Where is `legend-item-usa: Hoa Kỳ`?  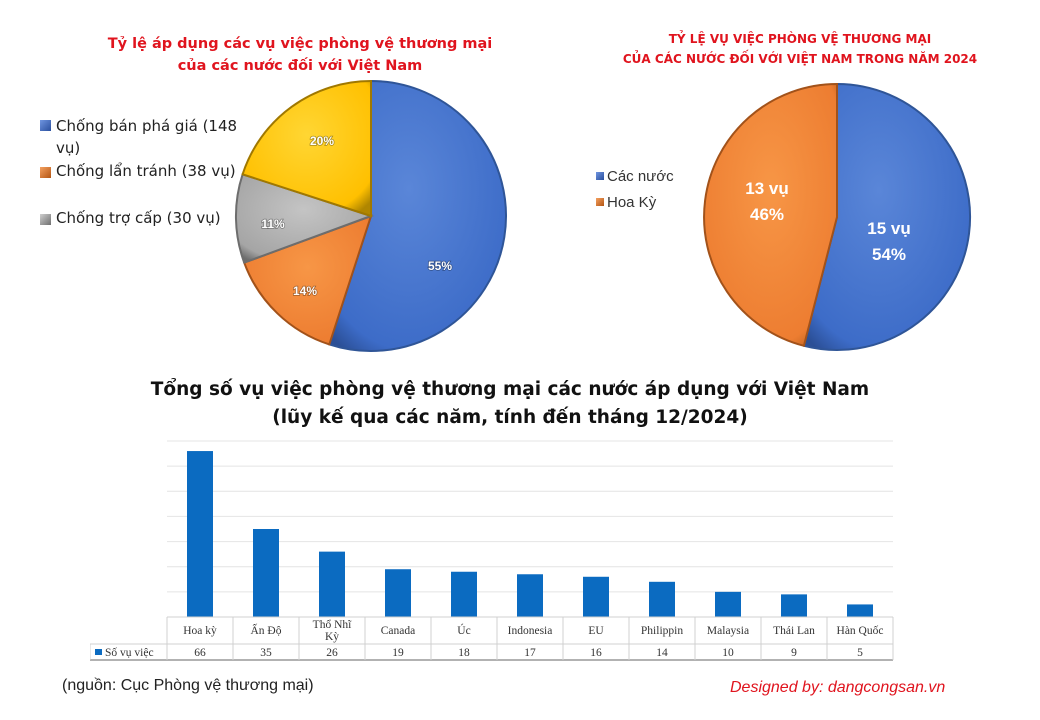
legend-item-usa: Hoa Kỳ is located at coordinates (635, 202).